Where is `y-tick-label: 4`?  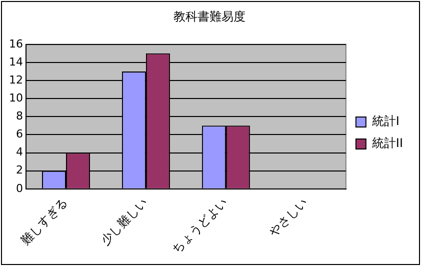
y-tick-label: 4 is located at coordinates (19, 152).